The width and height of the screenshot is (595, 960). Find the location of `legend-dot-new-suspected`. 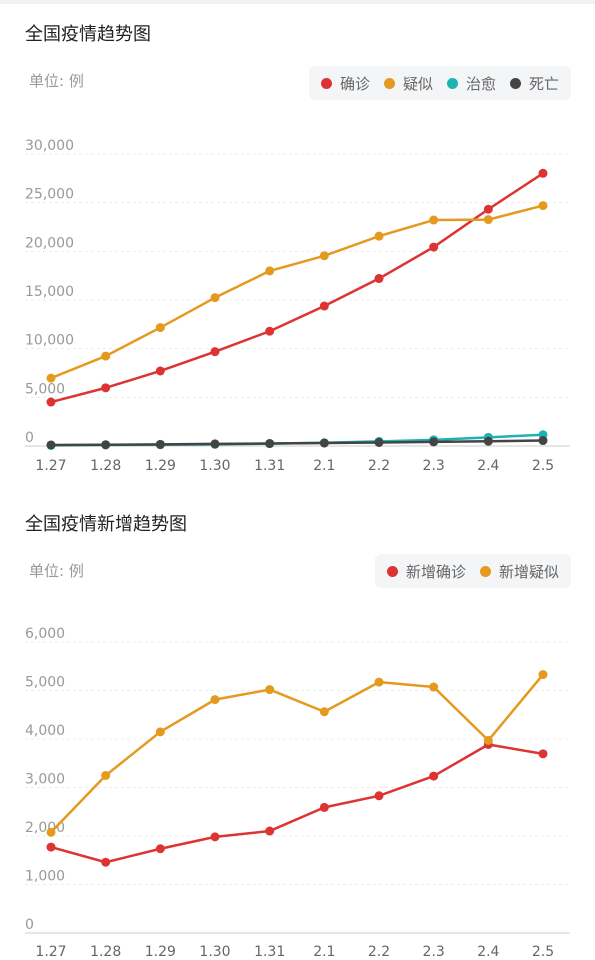

legend-dot-new-suspected is located at coordinates (485, 571).